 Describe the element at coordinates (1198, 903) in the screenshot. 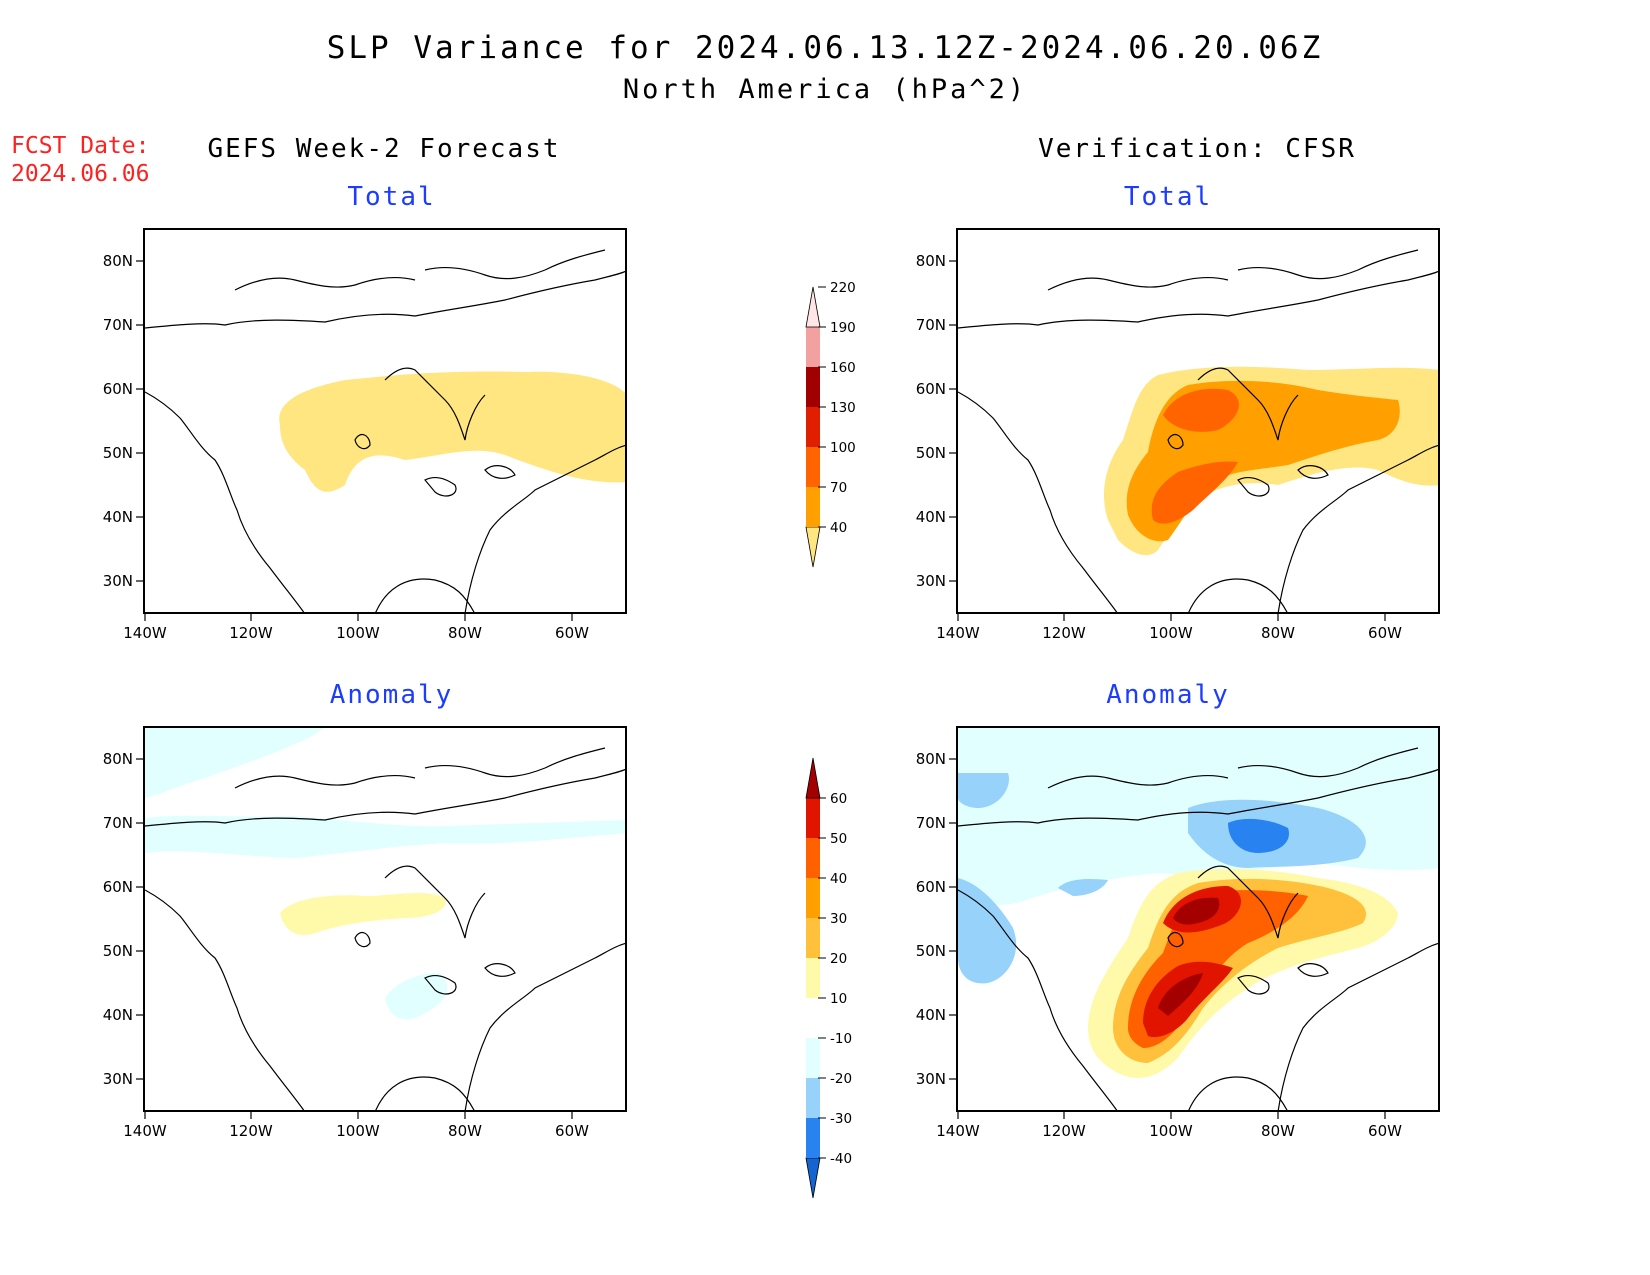

I see `shading-verification-anomaly` at that location.